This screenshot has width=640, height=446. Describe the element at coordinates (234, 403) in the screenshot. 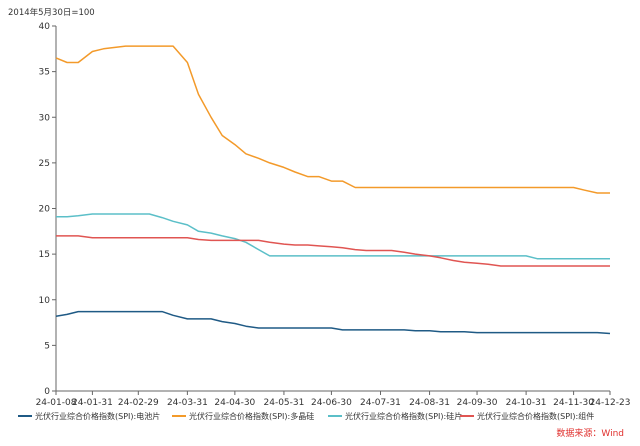

I see `x-tick-label: 24-04-30` at that location.